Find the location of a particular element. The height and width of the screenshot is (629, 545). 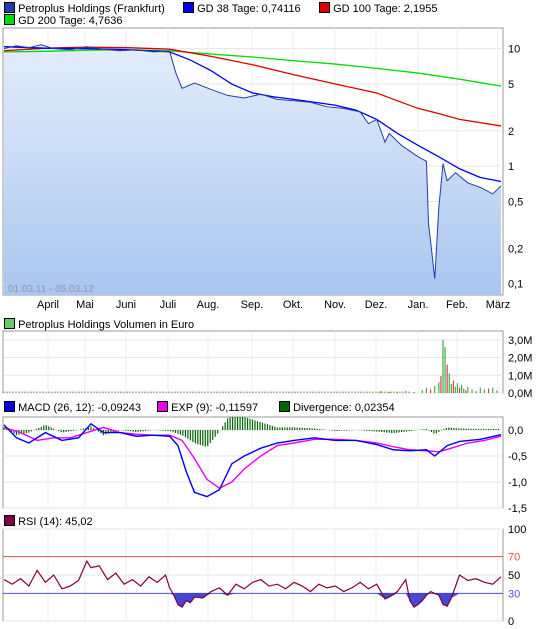

month-label: April is located at coordinates (48, 305).